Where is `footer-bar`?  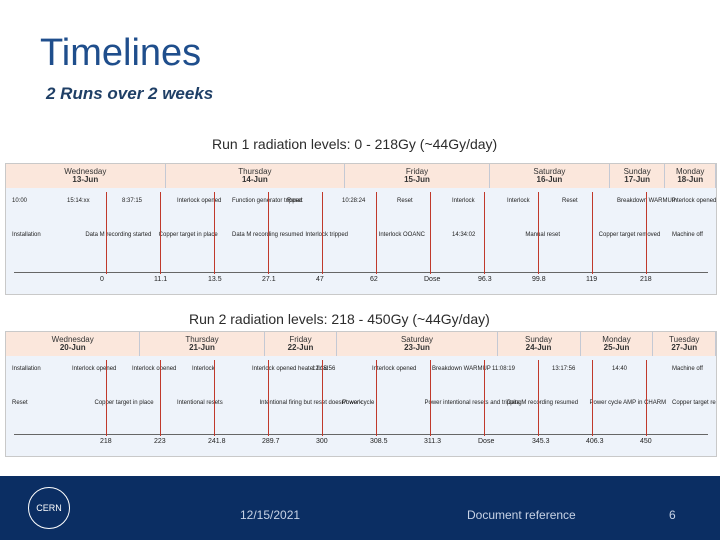 footer-bar is located at coordinates (360, 508).